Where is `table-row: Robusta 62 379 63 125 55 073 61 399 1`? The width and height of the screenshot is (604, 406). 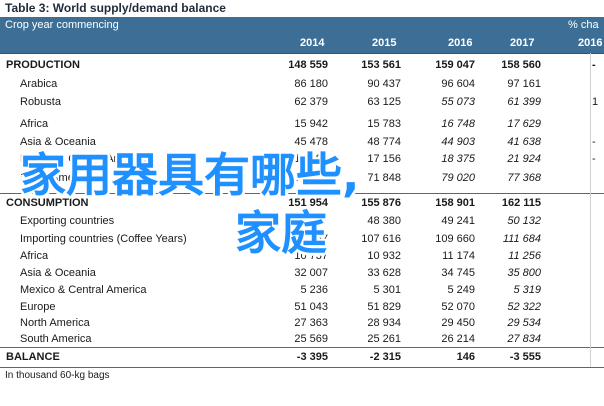 table-row: Robusta 62 379 63 125 55 073 61 399 1 is located at coordinates (302, 103).